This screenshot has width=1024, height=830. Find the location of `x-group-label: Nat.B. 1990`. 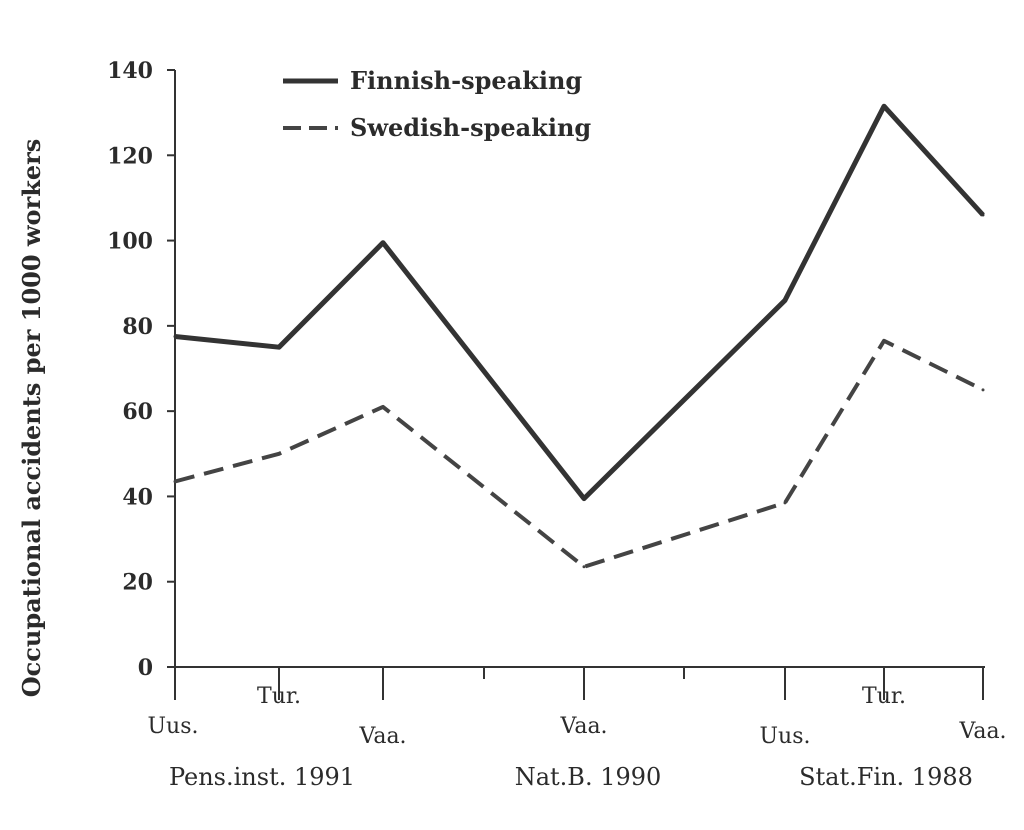

x-group-label: Nat.B. 1990 is located at coordinates (588, 777).